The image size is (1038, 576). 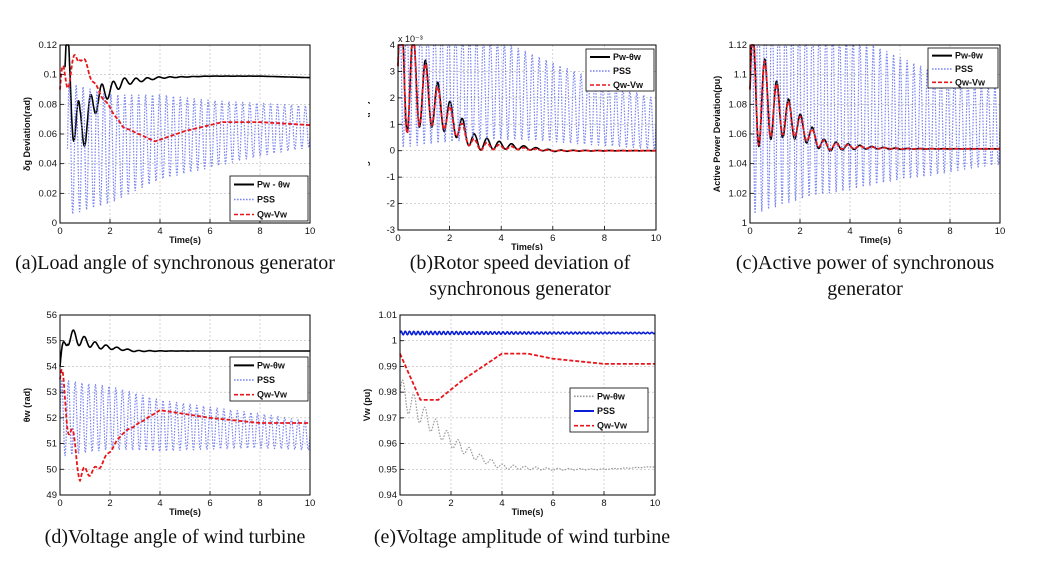 I want to click on y-tick-label: 0.02, so click(x=48, y=193).